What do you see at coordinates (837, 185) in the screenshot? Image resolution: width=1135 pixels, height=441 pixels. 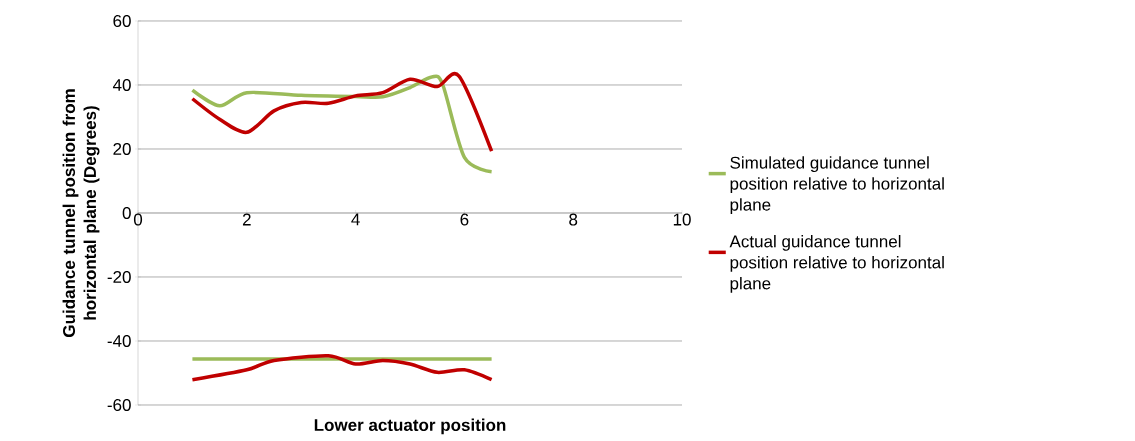 I see `legend-label: Simulated guidance tunnel position relative to horizontal plane` at bounding box center [837, 185].